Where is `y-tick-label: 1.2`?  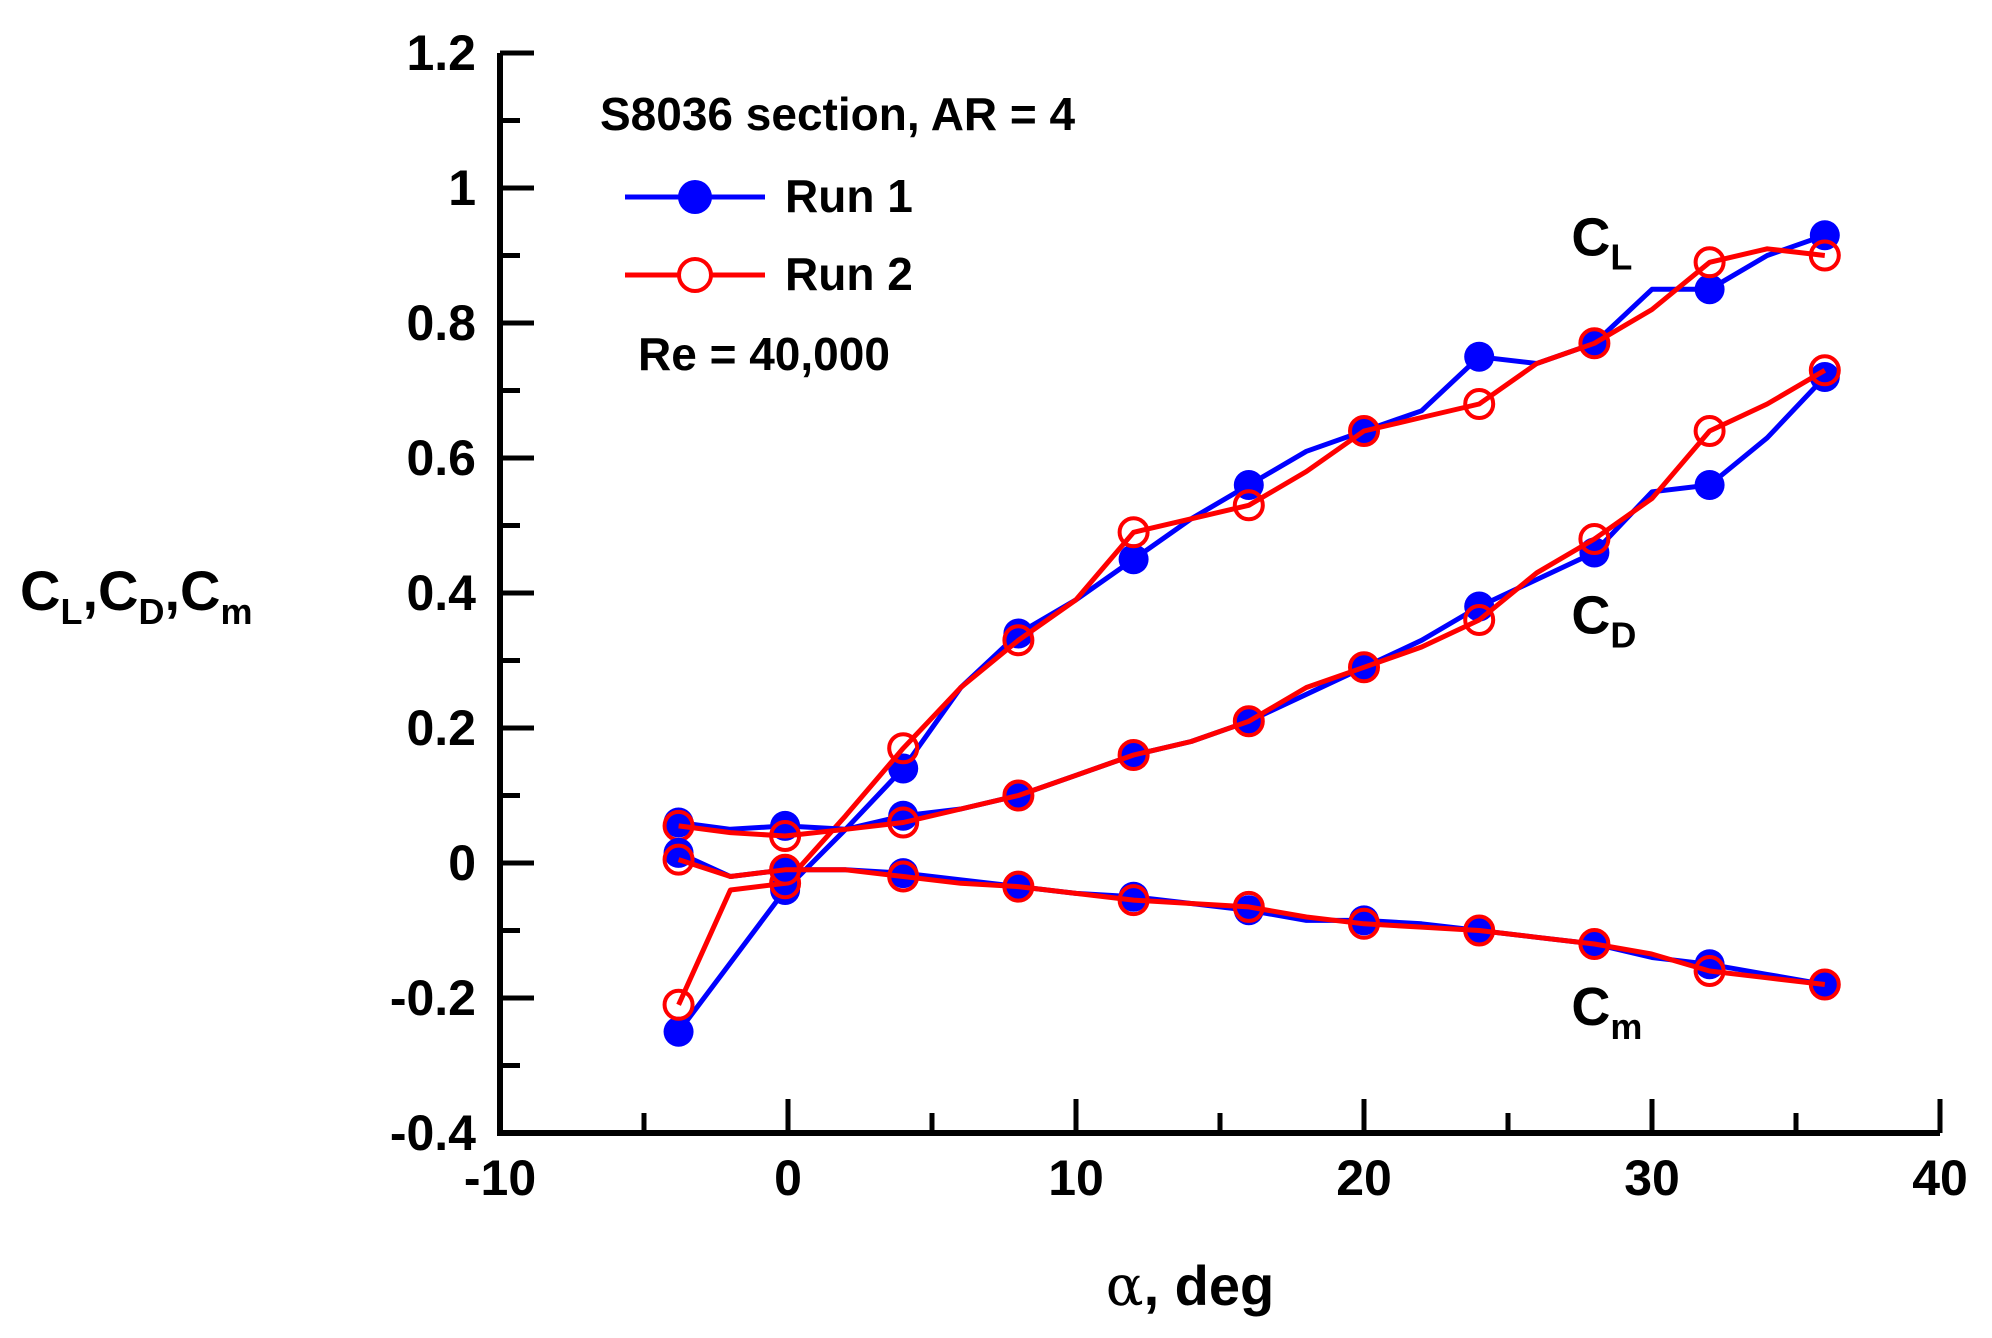 y-tick-label: 1.2 is located at coordinates (441, 53).